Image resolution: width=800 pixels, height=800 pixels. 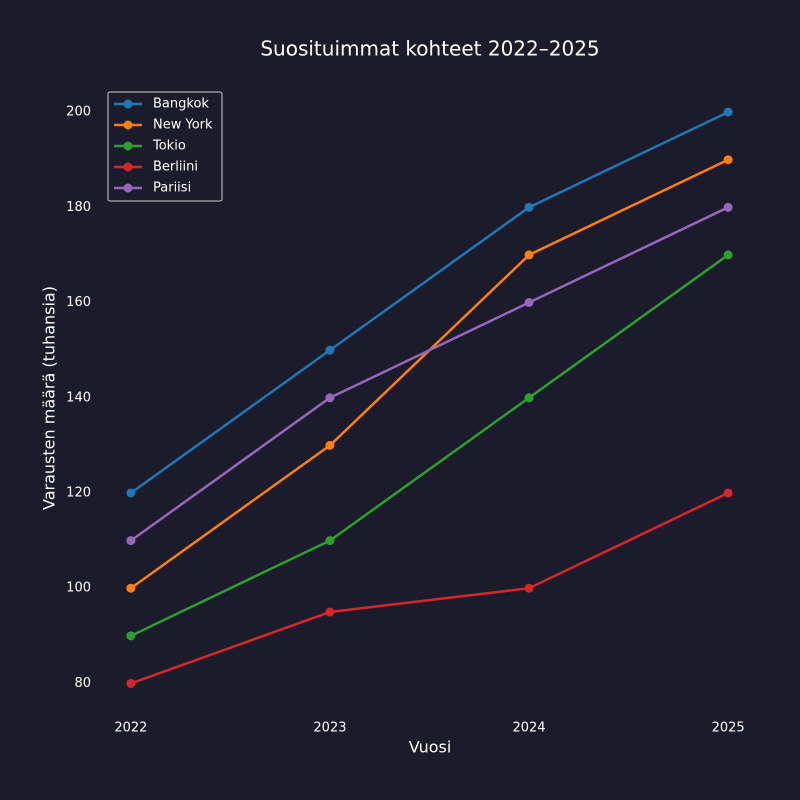 I want to click on x-tick-label: 2023, so click(x=329, y=728).